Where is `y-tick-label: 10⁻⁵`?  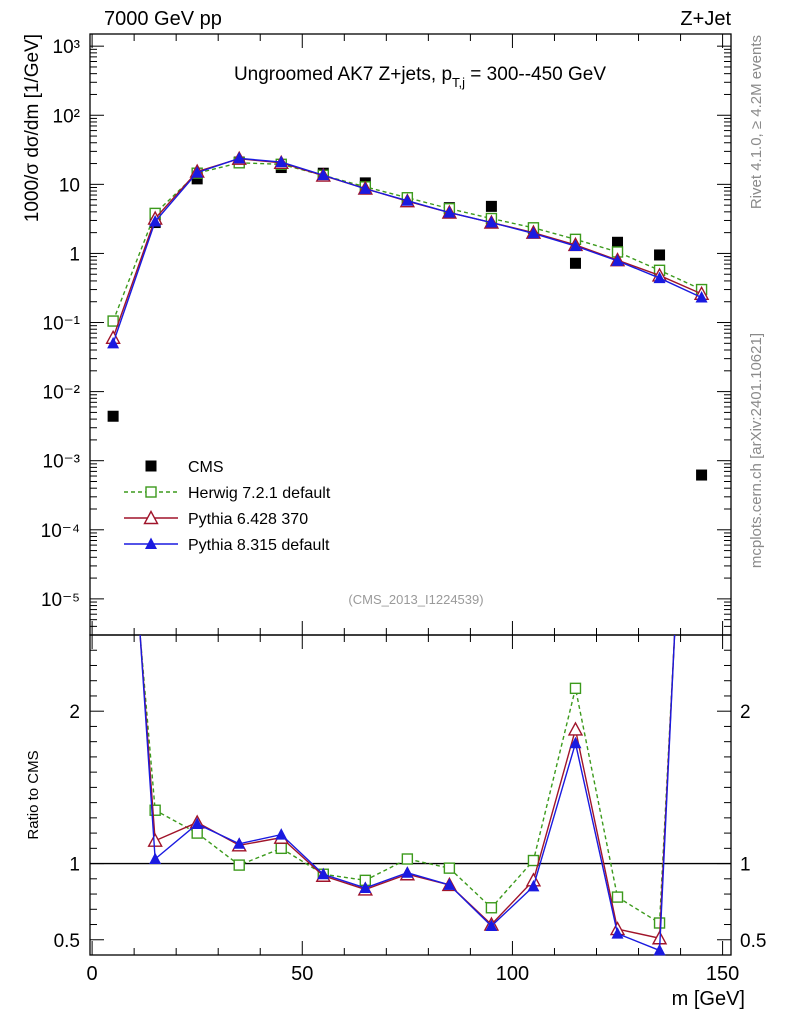 y-tick-label: 10⁻⁵ is located at coordinates (60, 600).